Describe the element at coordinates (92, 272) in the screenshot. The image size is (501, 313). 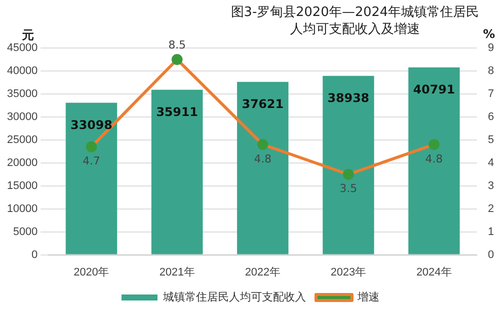
I see `x-tick-label: 2020年` at that location.